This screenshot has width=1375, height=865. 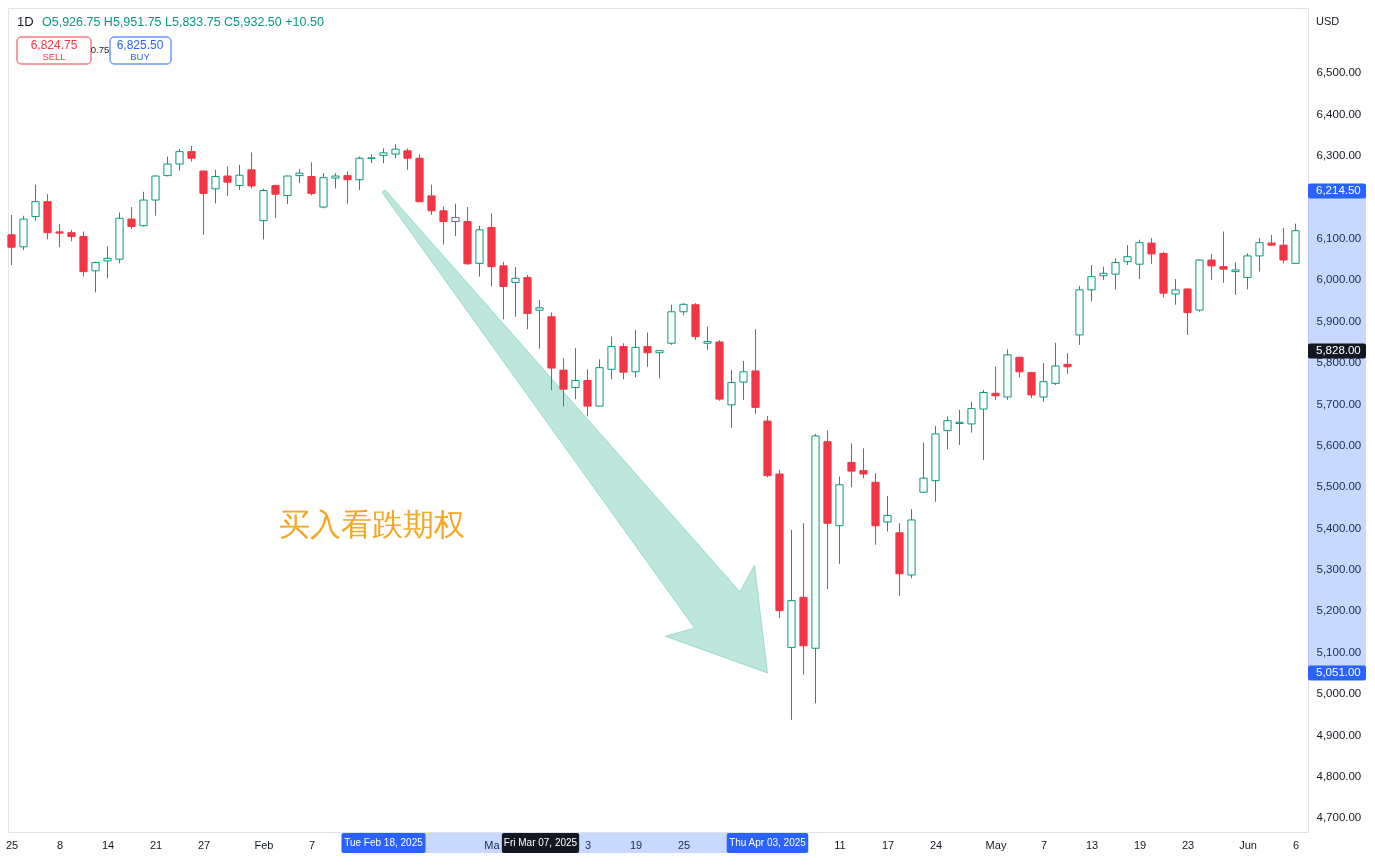 I want to click on y-tick-label: 4,900.00, so click(x=1339, y=734).